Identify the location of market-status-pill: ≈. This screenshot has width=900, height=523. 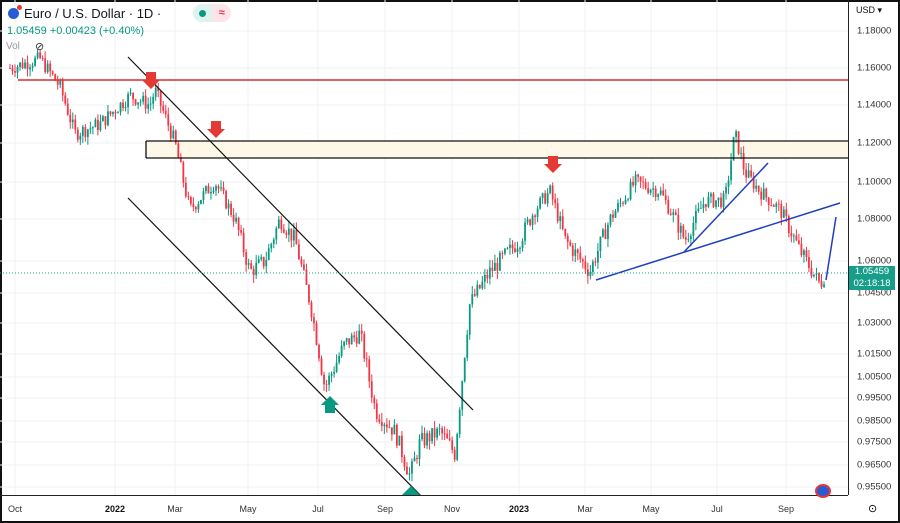
(212, 13).